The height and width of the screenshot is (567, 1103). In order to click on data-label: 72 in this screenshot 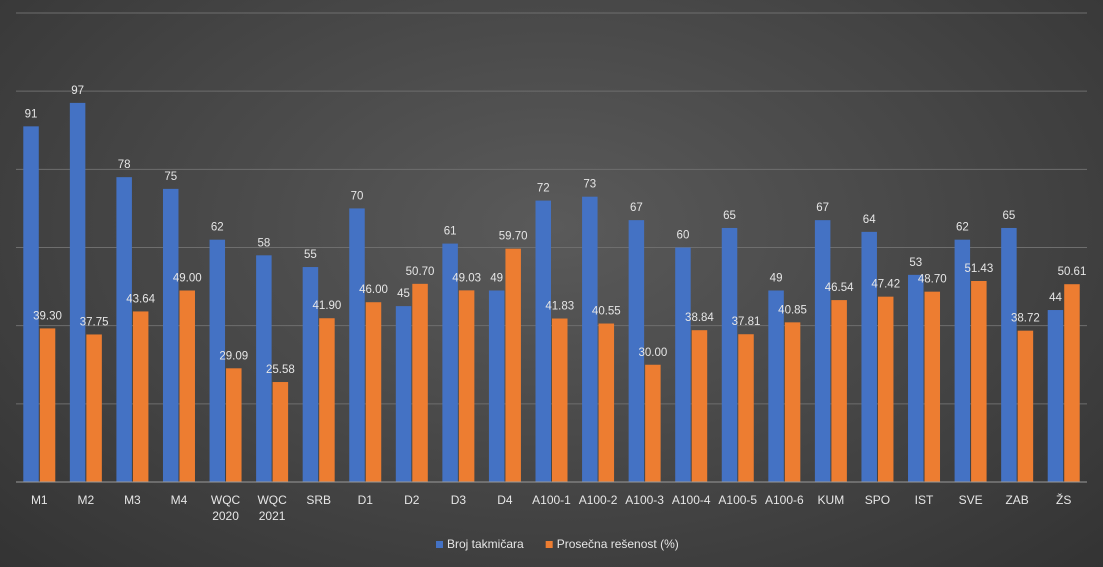, I will do `click(543, 189)`.